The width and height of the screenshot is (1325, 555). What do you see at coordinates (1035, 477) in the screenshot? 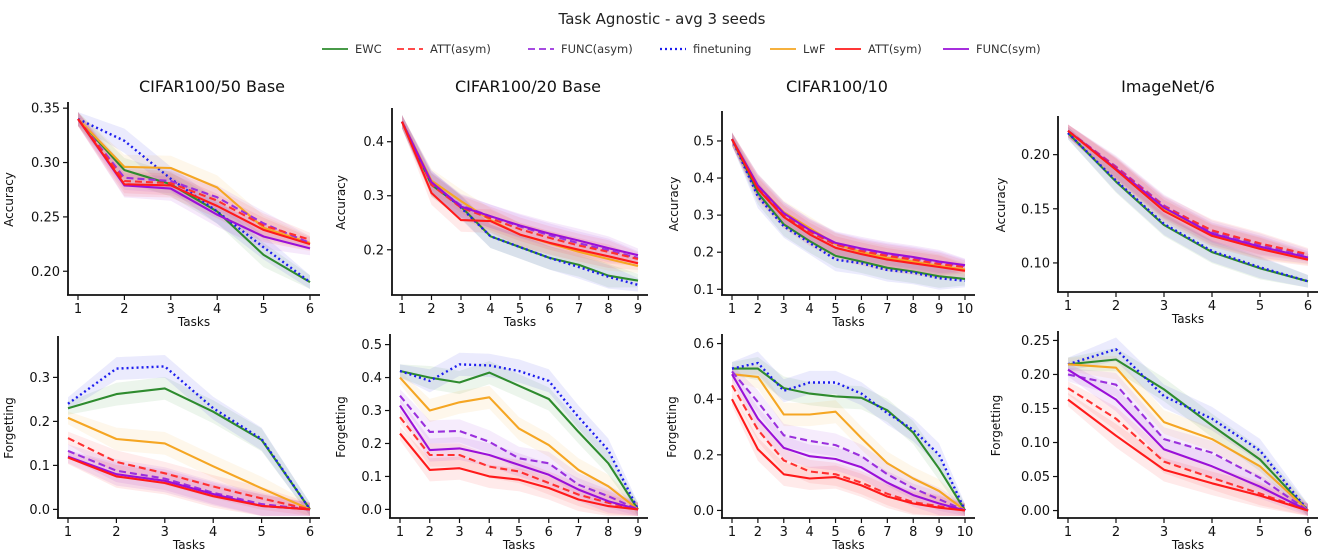
I see `y-tick-label: 0.05` at bounding box center [1035, 477].